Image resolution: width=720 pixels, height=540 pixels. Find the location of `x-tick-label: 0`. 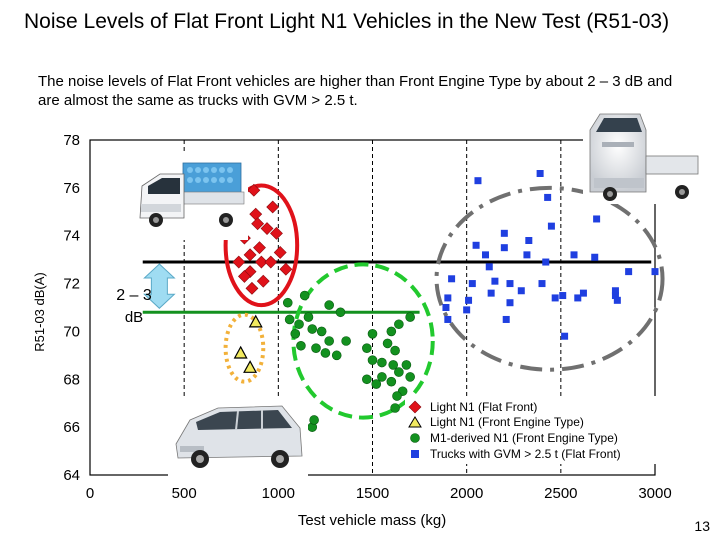

x-tick-label: 0 is located at coordinates (90, 493).